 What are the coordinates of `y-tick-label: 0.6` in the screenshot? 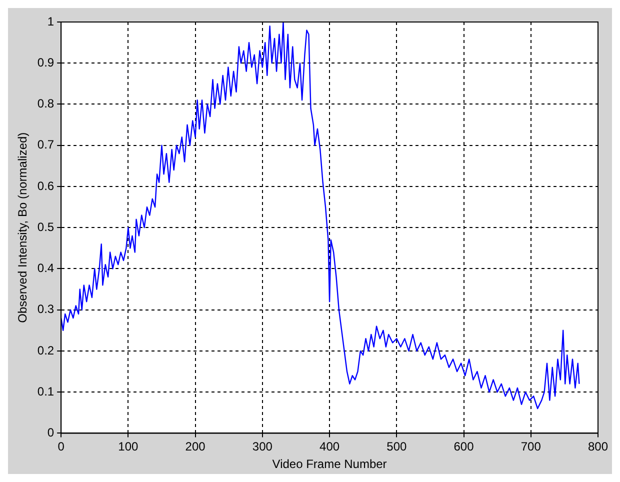 It's located at (45, 185).